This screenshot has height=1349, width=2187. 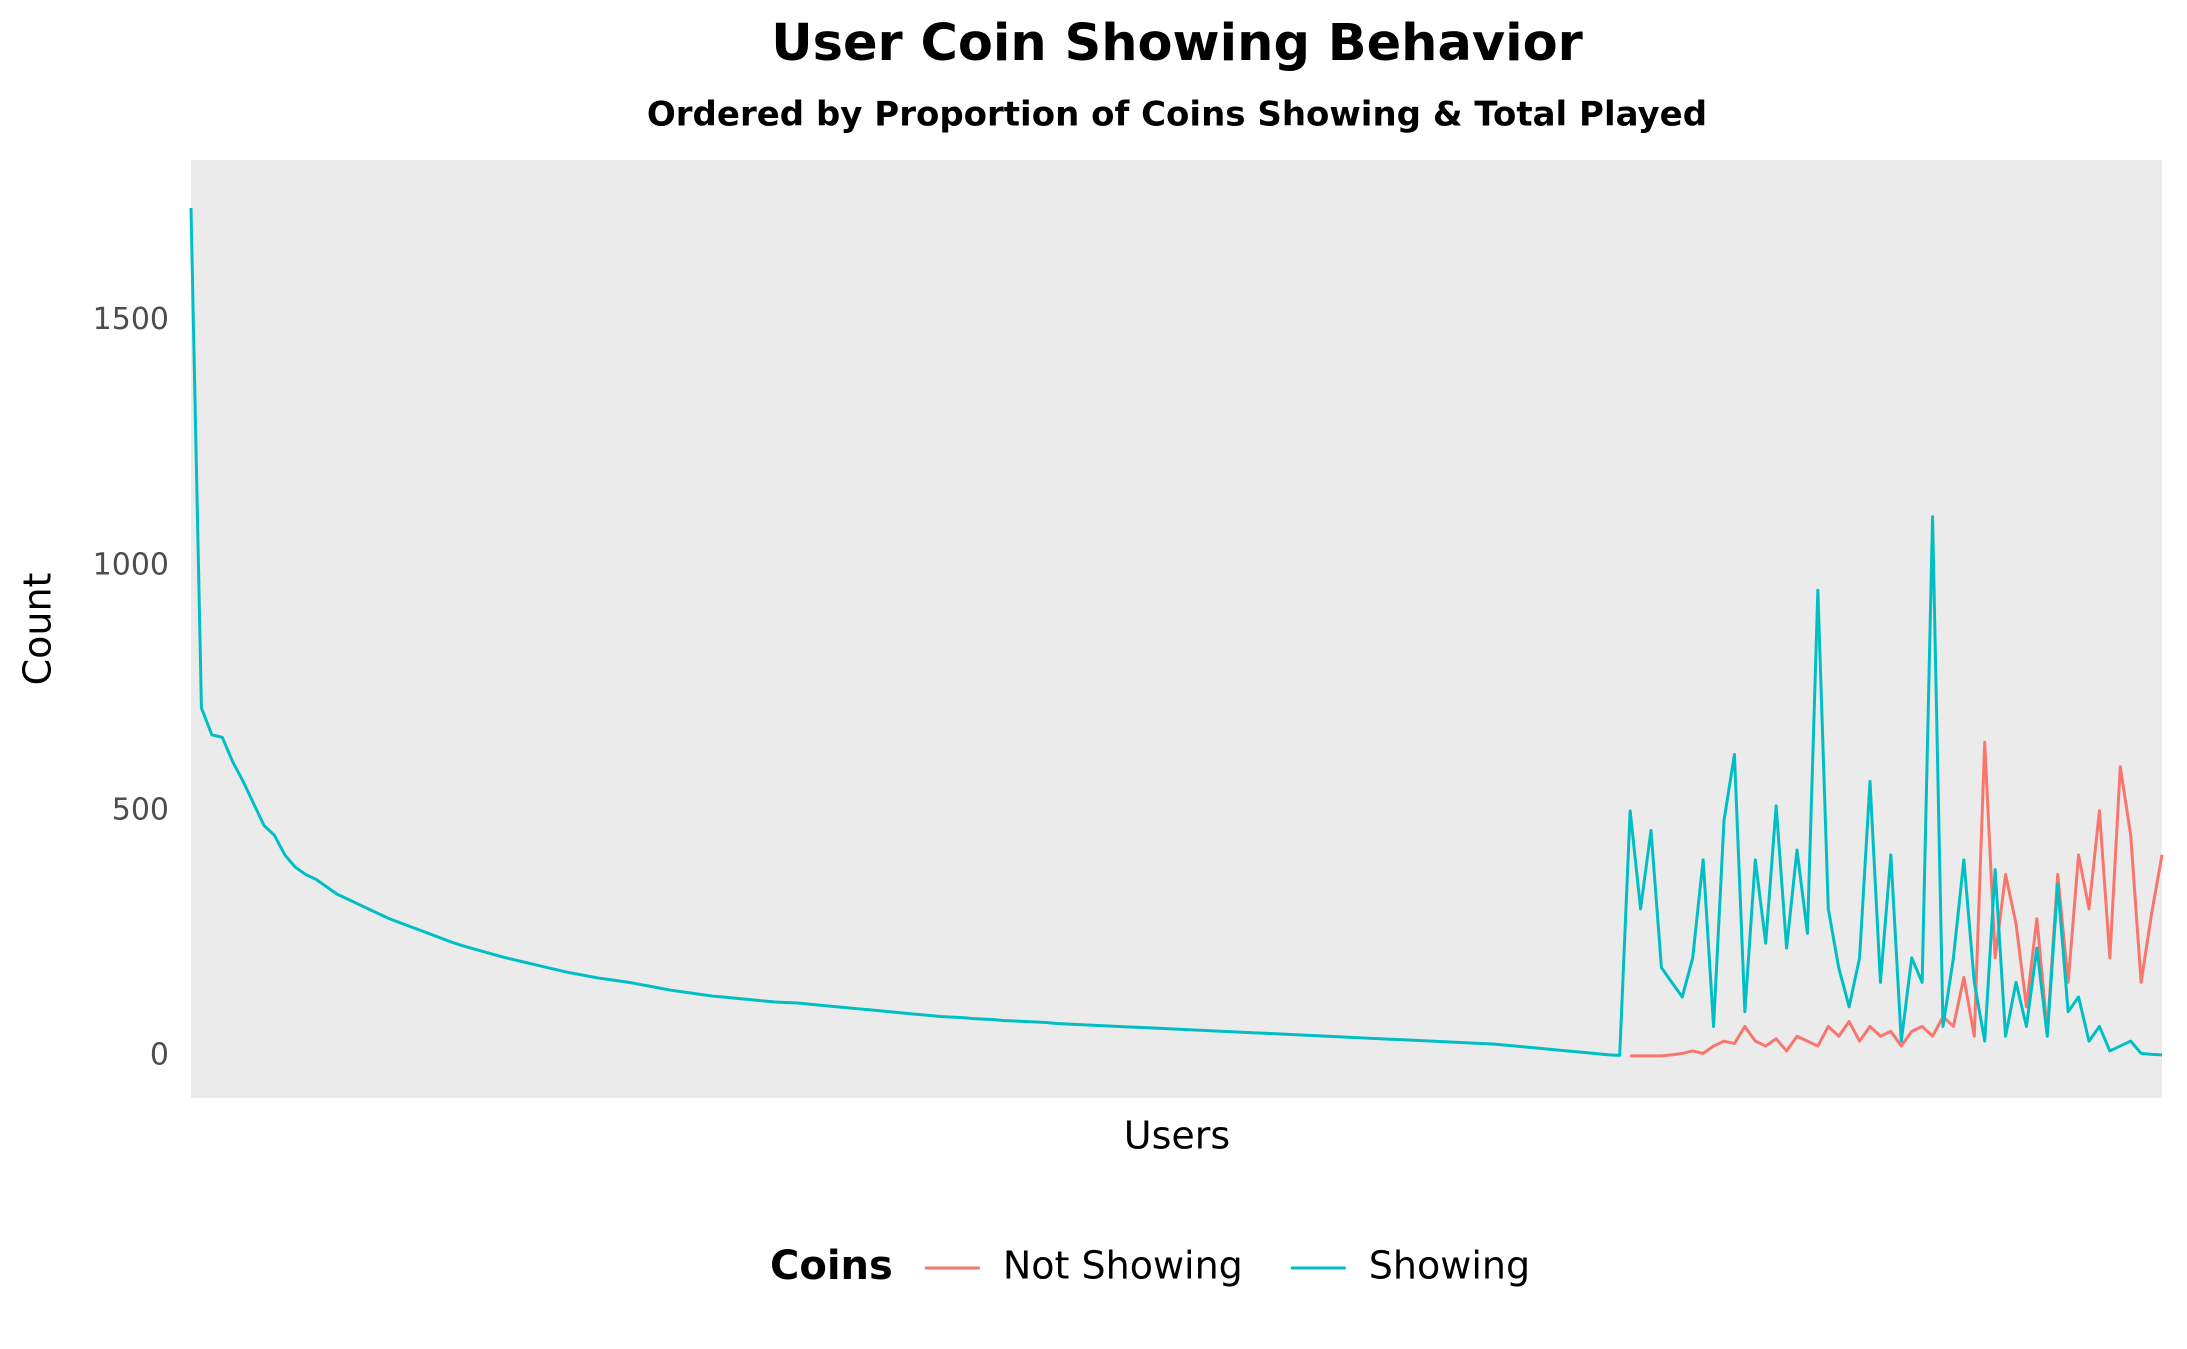 What do you see at coordinates (38, 629) in the screenshot?
I see `y-axis-title: Count` at bounding box center [38, 629].